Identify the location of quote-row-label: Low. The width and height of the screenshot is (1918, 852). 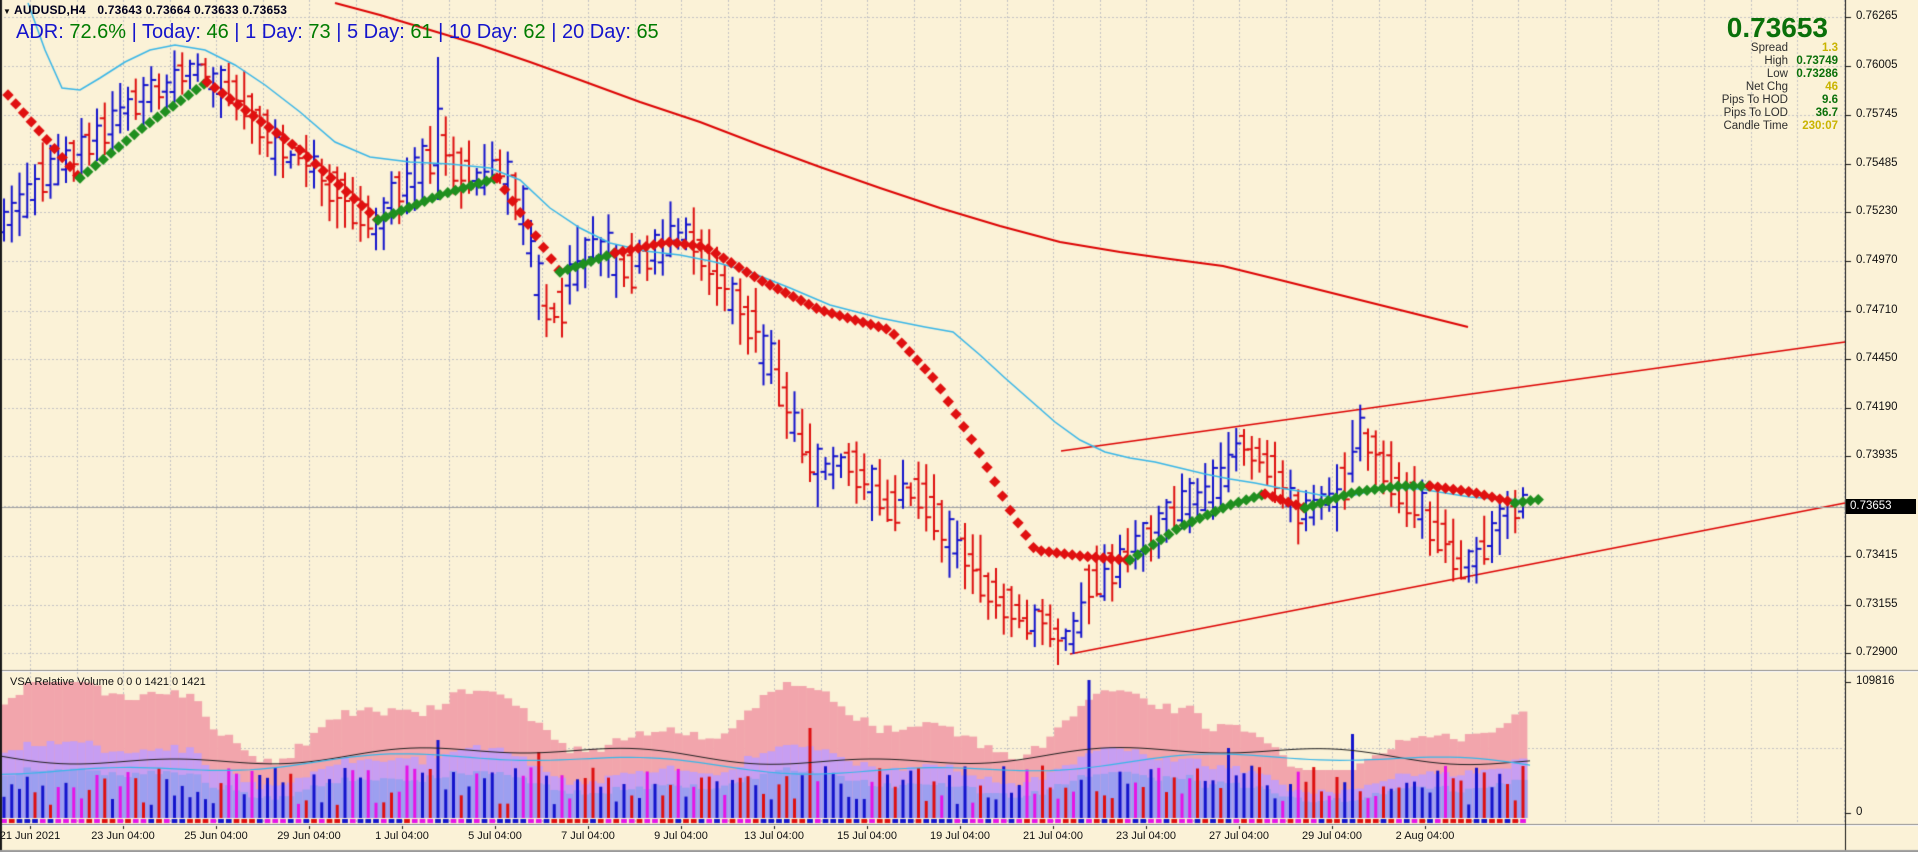
(1777, 74).